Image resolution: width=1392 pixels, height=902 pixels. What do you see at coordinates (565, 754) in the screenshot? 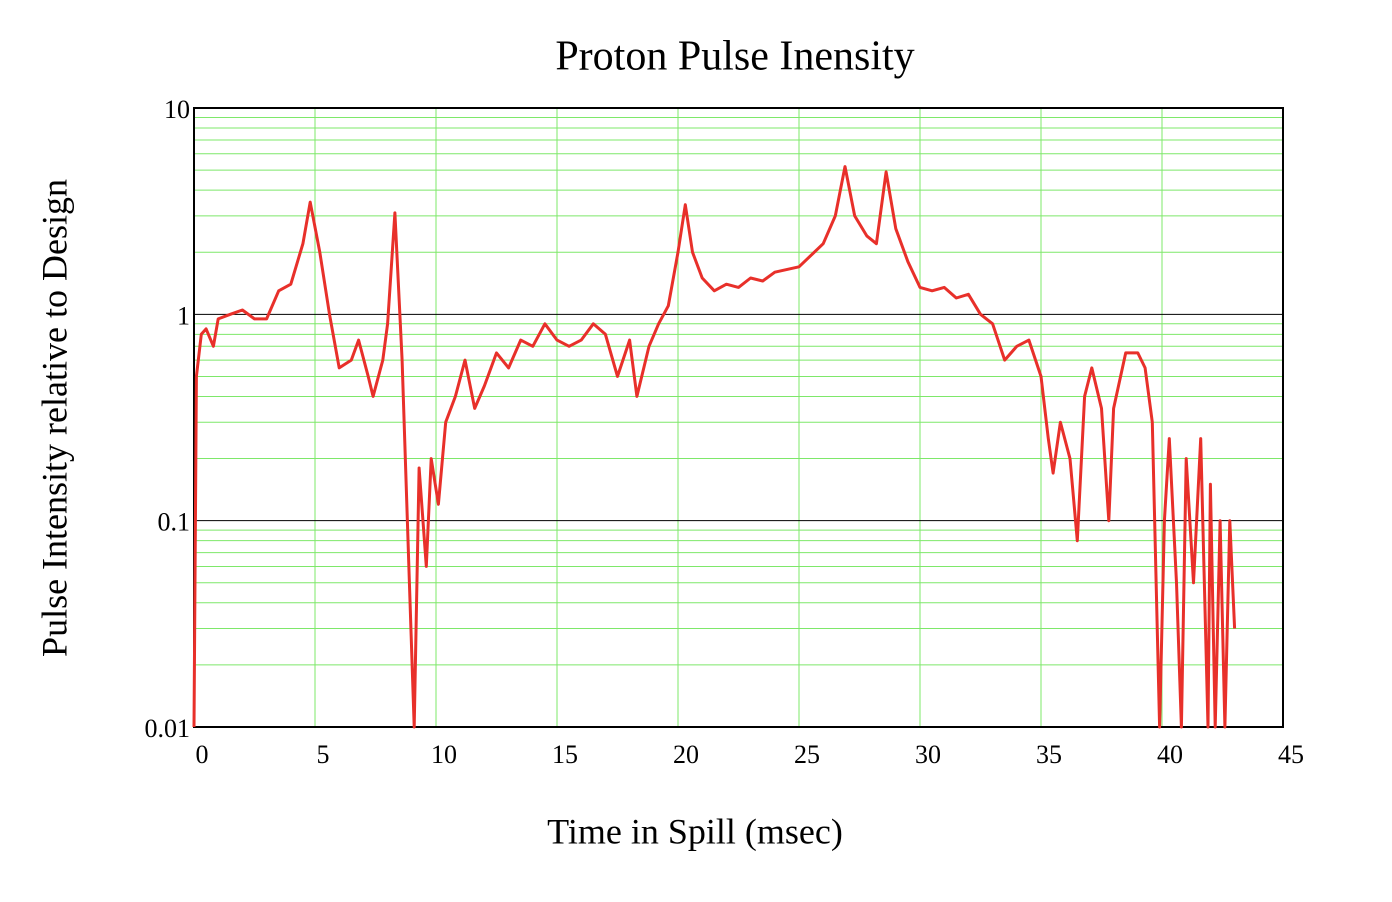
I see `x-tick-label: 15` at bounding box center [565, 754].